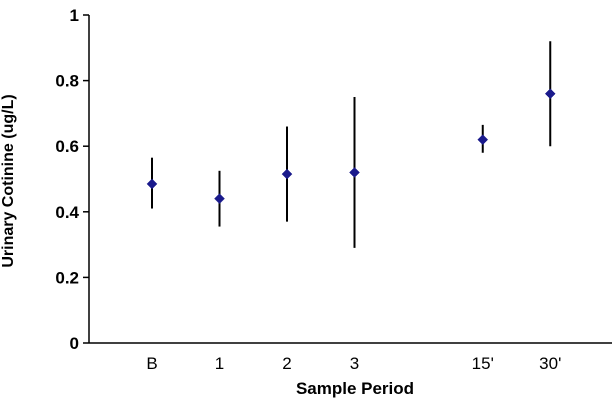 This screenshot has height=402, width=615. What do you see at coordinates (151, 363) in the screenshot?
I see `x-tick-label: B` at bounding box center [151, 363].